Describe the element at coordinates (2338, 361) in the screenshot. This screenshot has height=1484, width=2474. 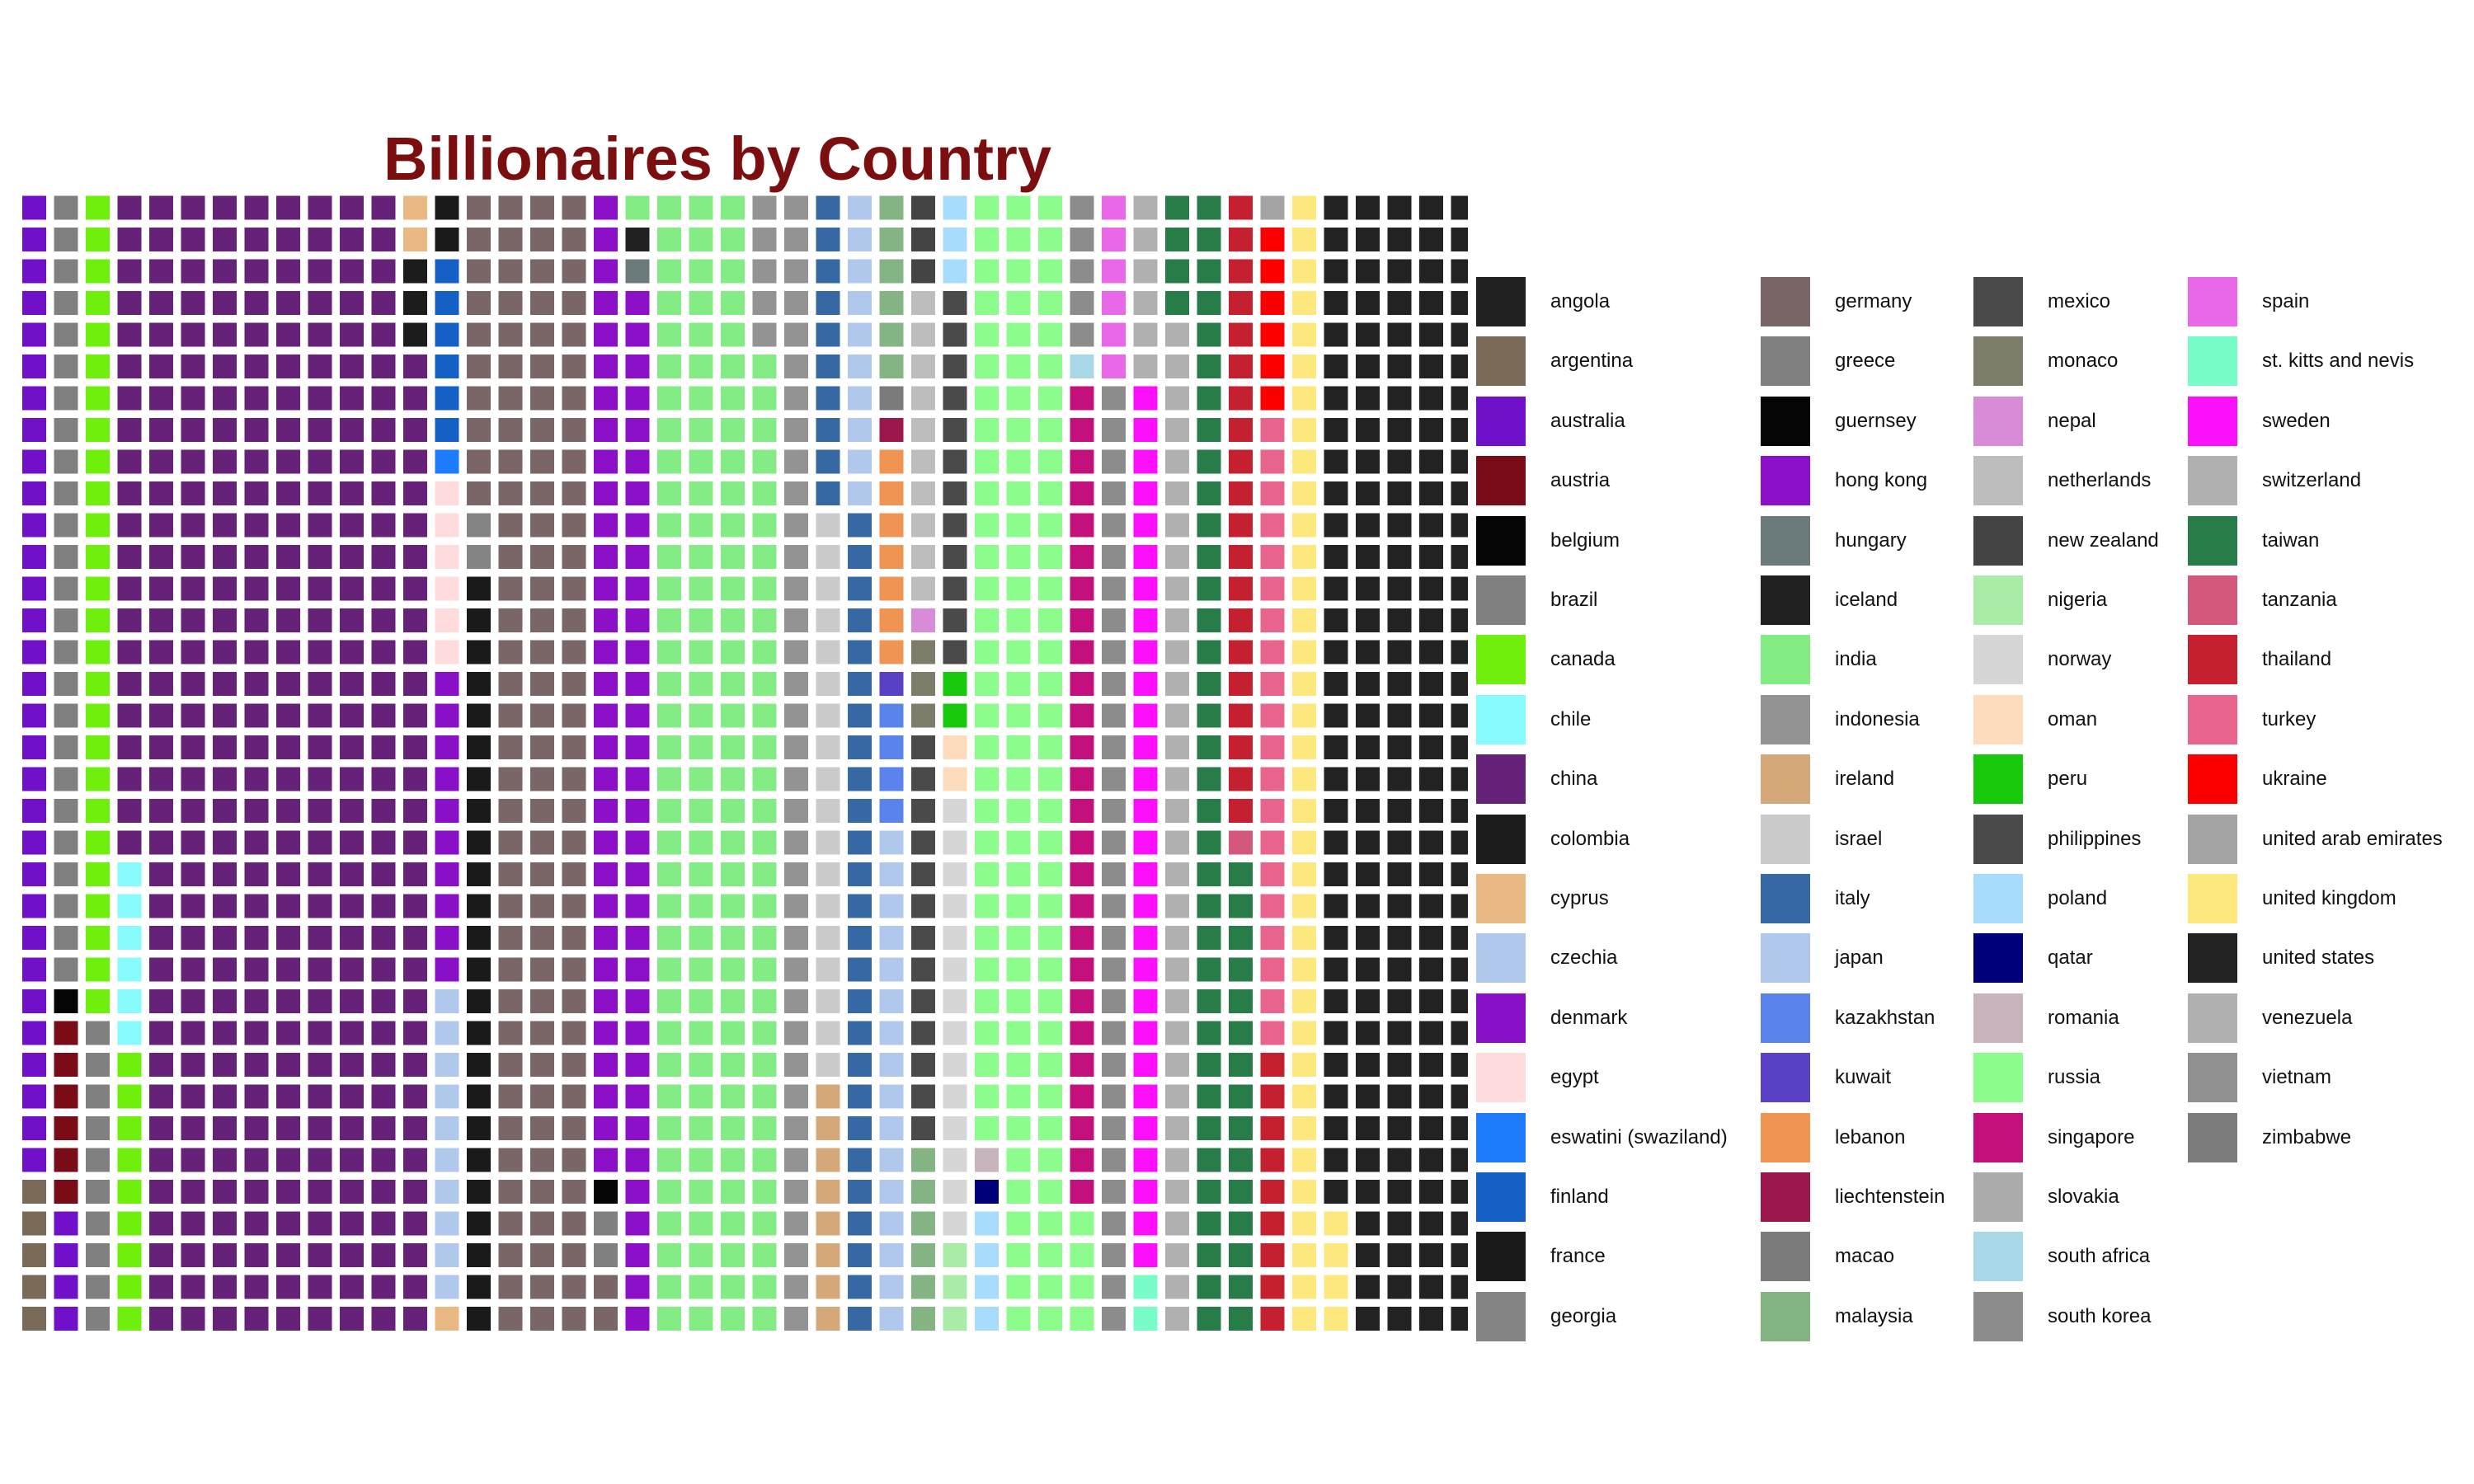
I see `legend-label: st. kitts and nevis` at that location.